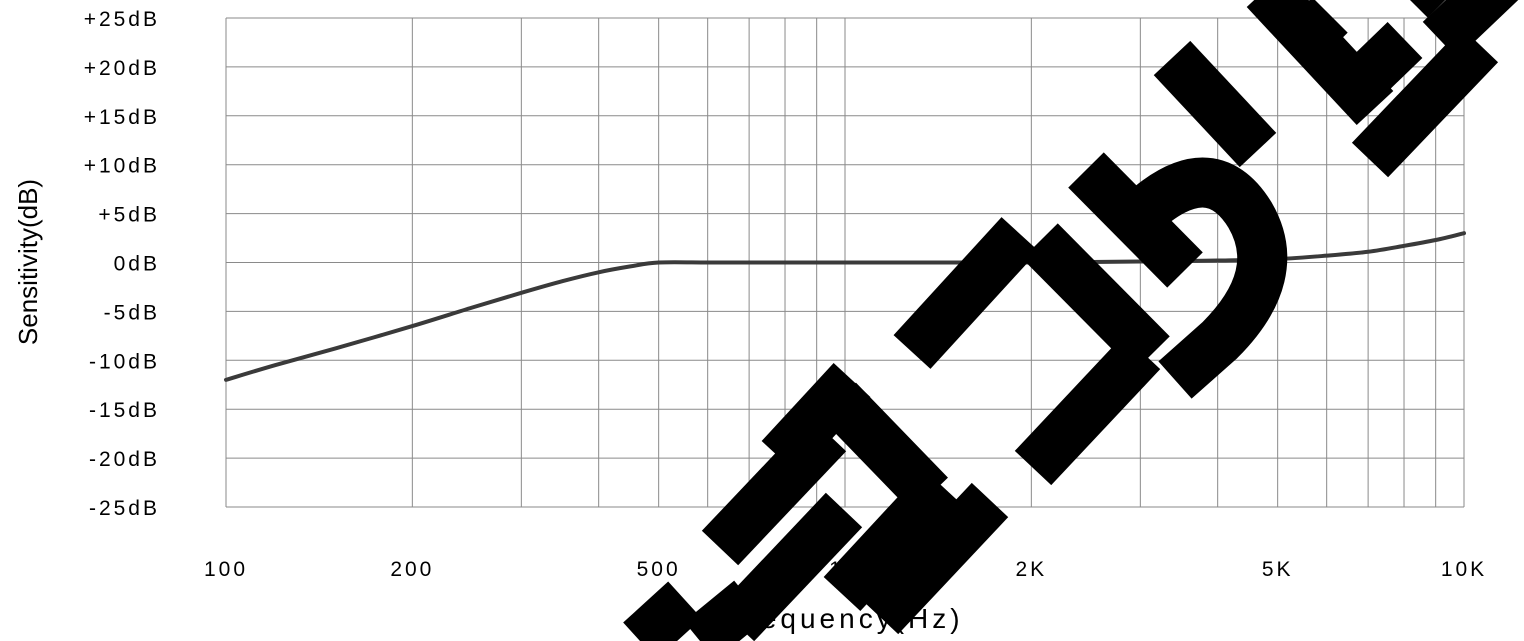 The width and height of the screenshot is (1524, 641). I want to click on y-tick-label: -20dB, so click(124, 459).